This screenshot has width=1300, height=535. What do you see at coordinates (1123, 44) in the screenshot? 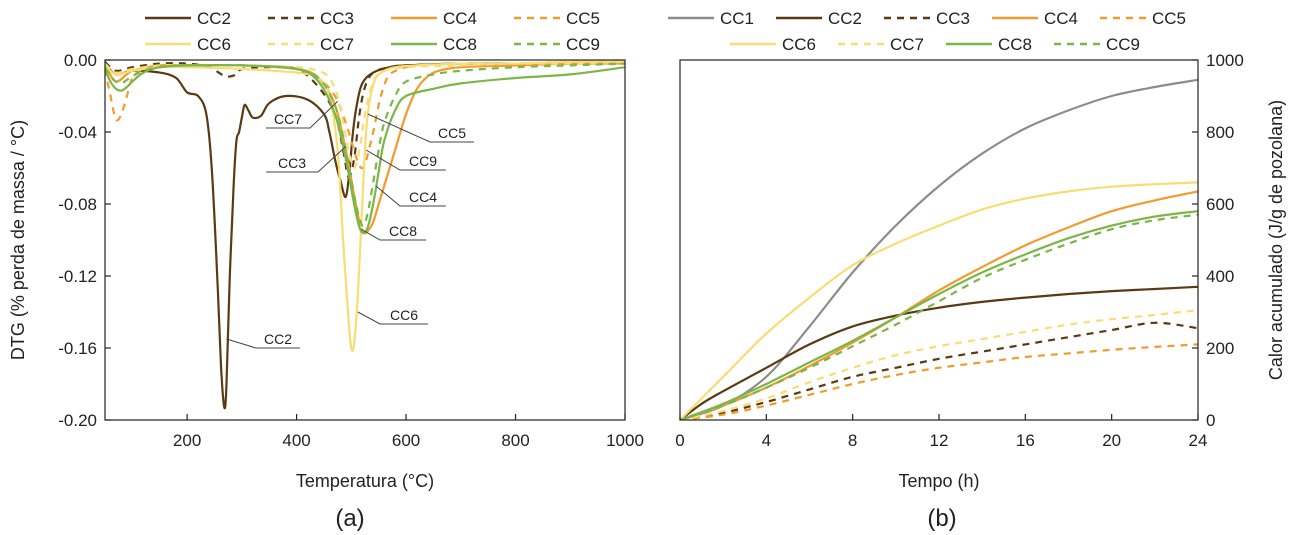
I see `b-legend-label-cc9: CC9` at bounding box center [1123, 44].